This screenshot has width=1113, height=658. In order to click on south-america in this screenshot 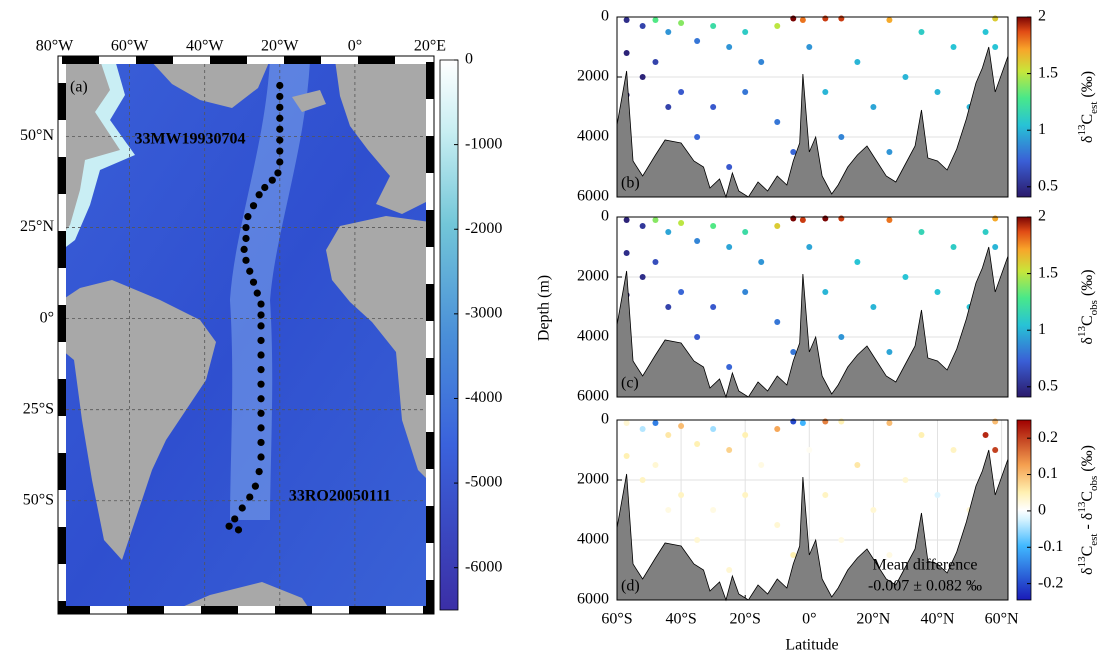, I will do `click(139, 420)`.